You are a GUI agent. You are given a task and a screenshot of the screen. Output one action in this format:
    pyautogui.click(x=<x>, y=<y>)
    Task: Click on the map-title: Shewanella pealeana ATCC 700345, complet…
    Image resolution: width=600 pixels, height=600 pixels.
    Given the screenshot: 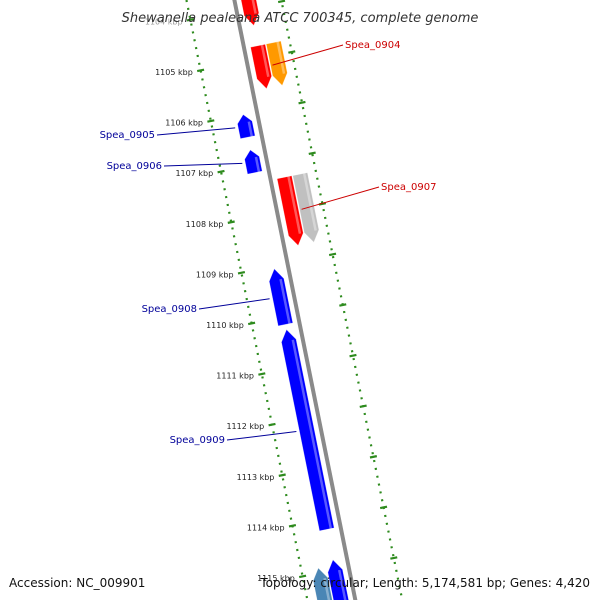 What is the action you would take?
    pyautogui.click(x=300, y=18)
    